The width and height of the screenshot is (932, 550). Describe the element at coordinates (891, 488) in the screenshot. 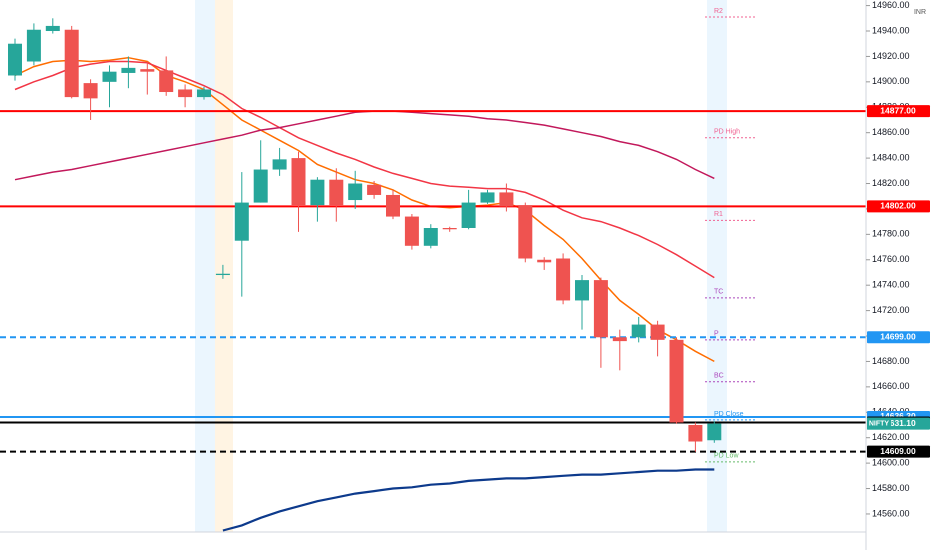

I see `y-tick-label: 14580.00` at that location.